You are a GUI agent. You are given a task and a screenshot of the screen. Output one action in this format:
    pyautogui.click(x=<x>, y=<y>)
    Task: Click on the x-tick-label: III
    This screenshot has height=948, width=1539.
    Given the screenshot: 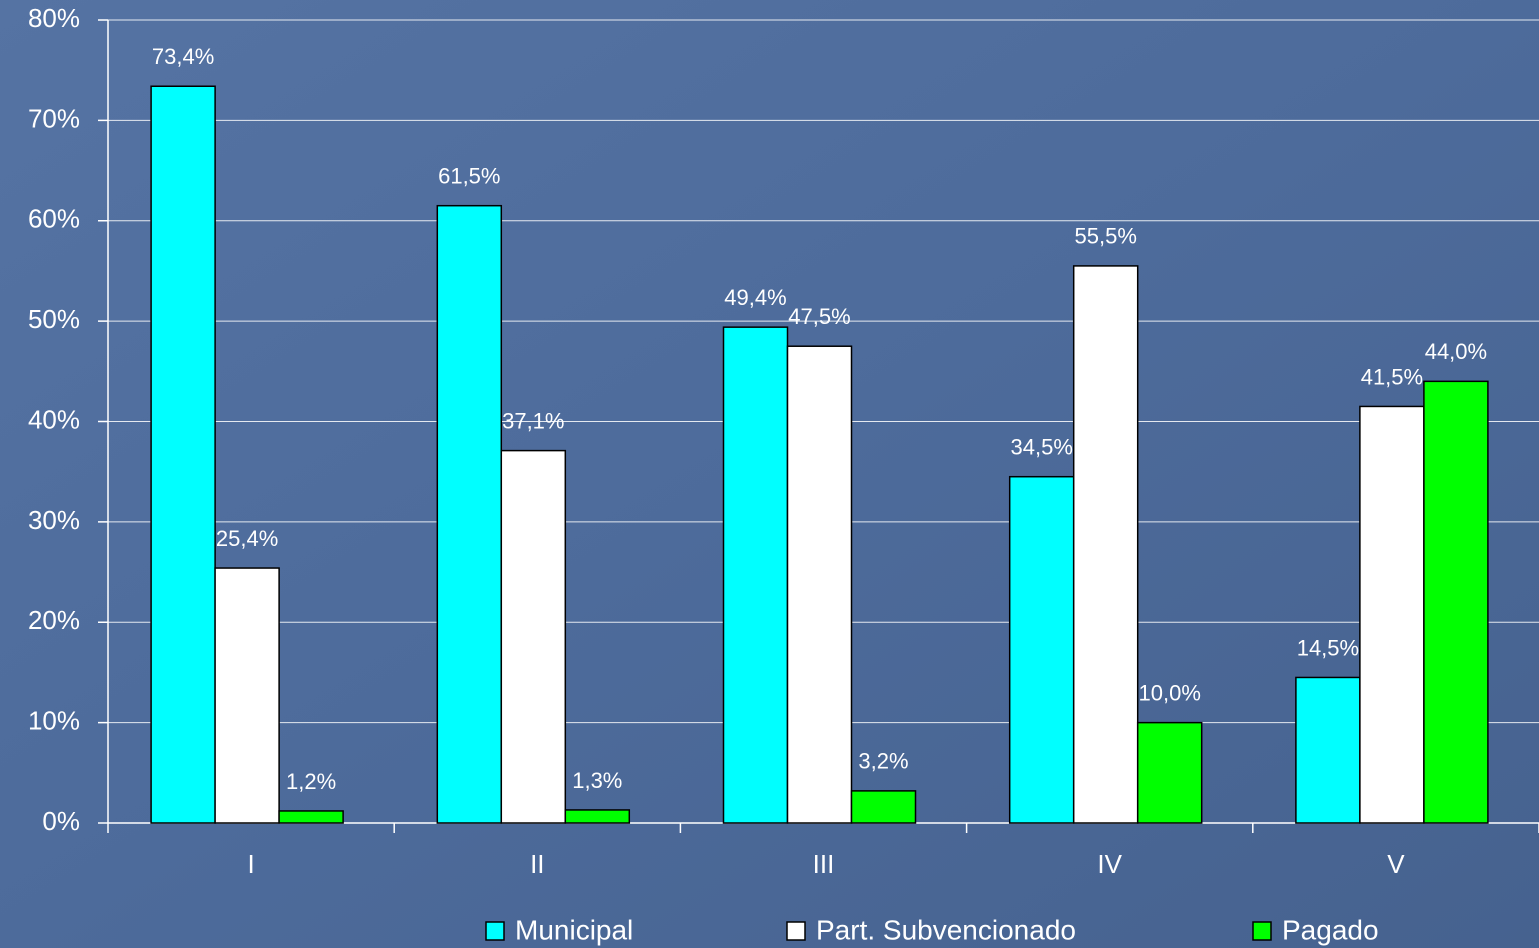 What is the action you would take?
    pyautogui.click(x=824, y=864)
    